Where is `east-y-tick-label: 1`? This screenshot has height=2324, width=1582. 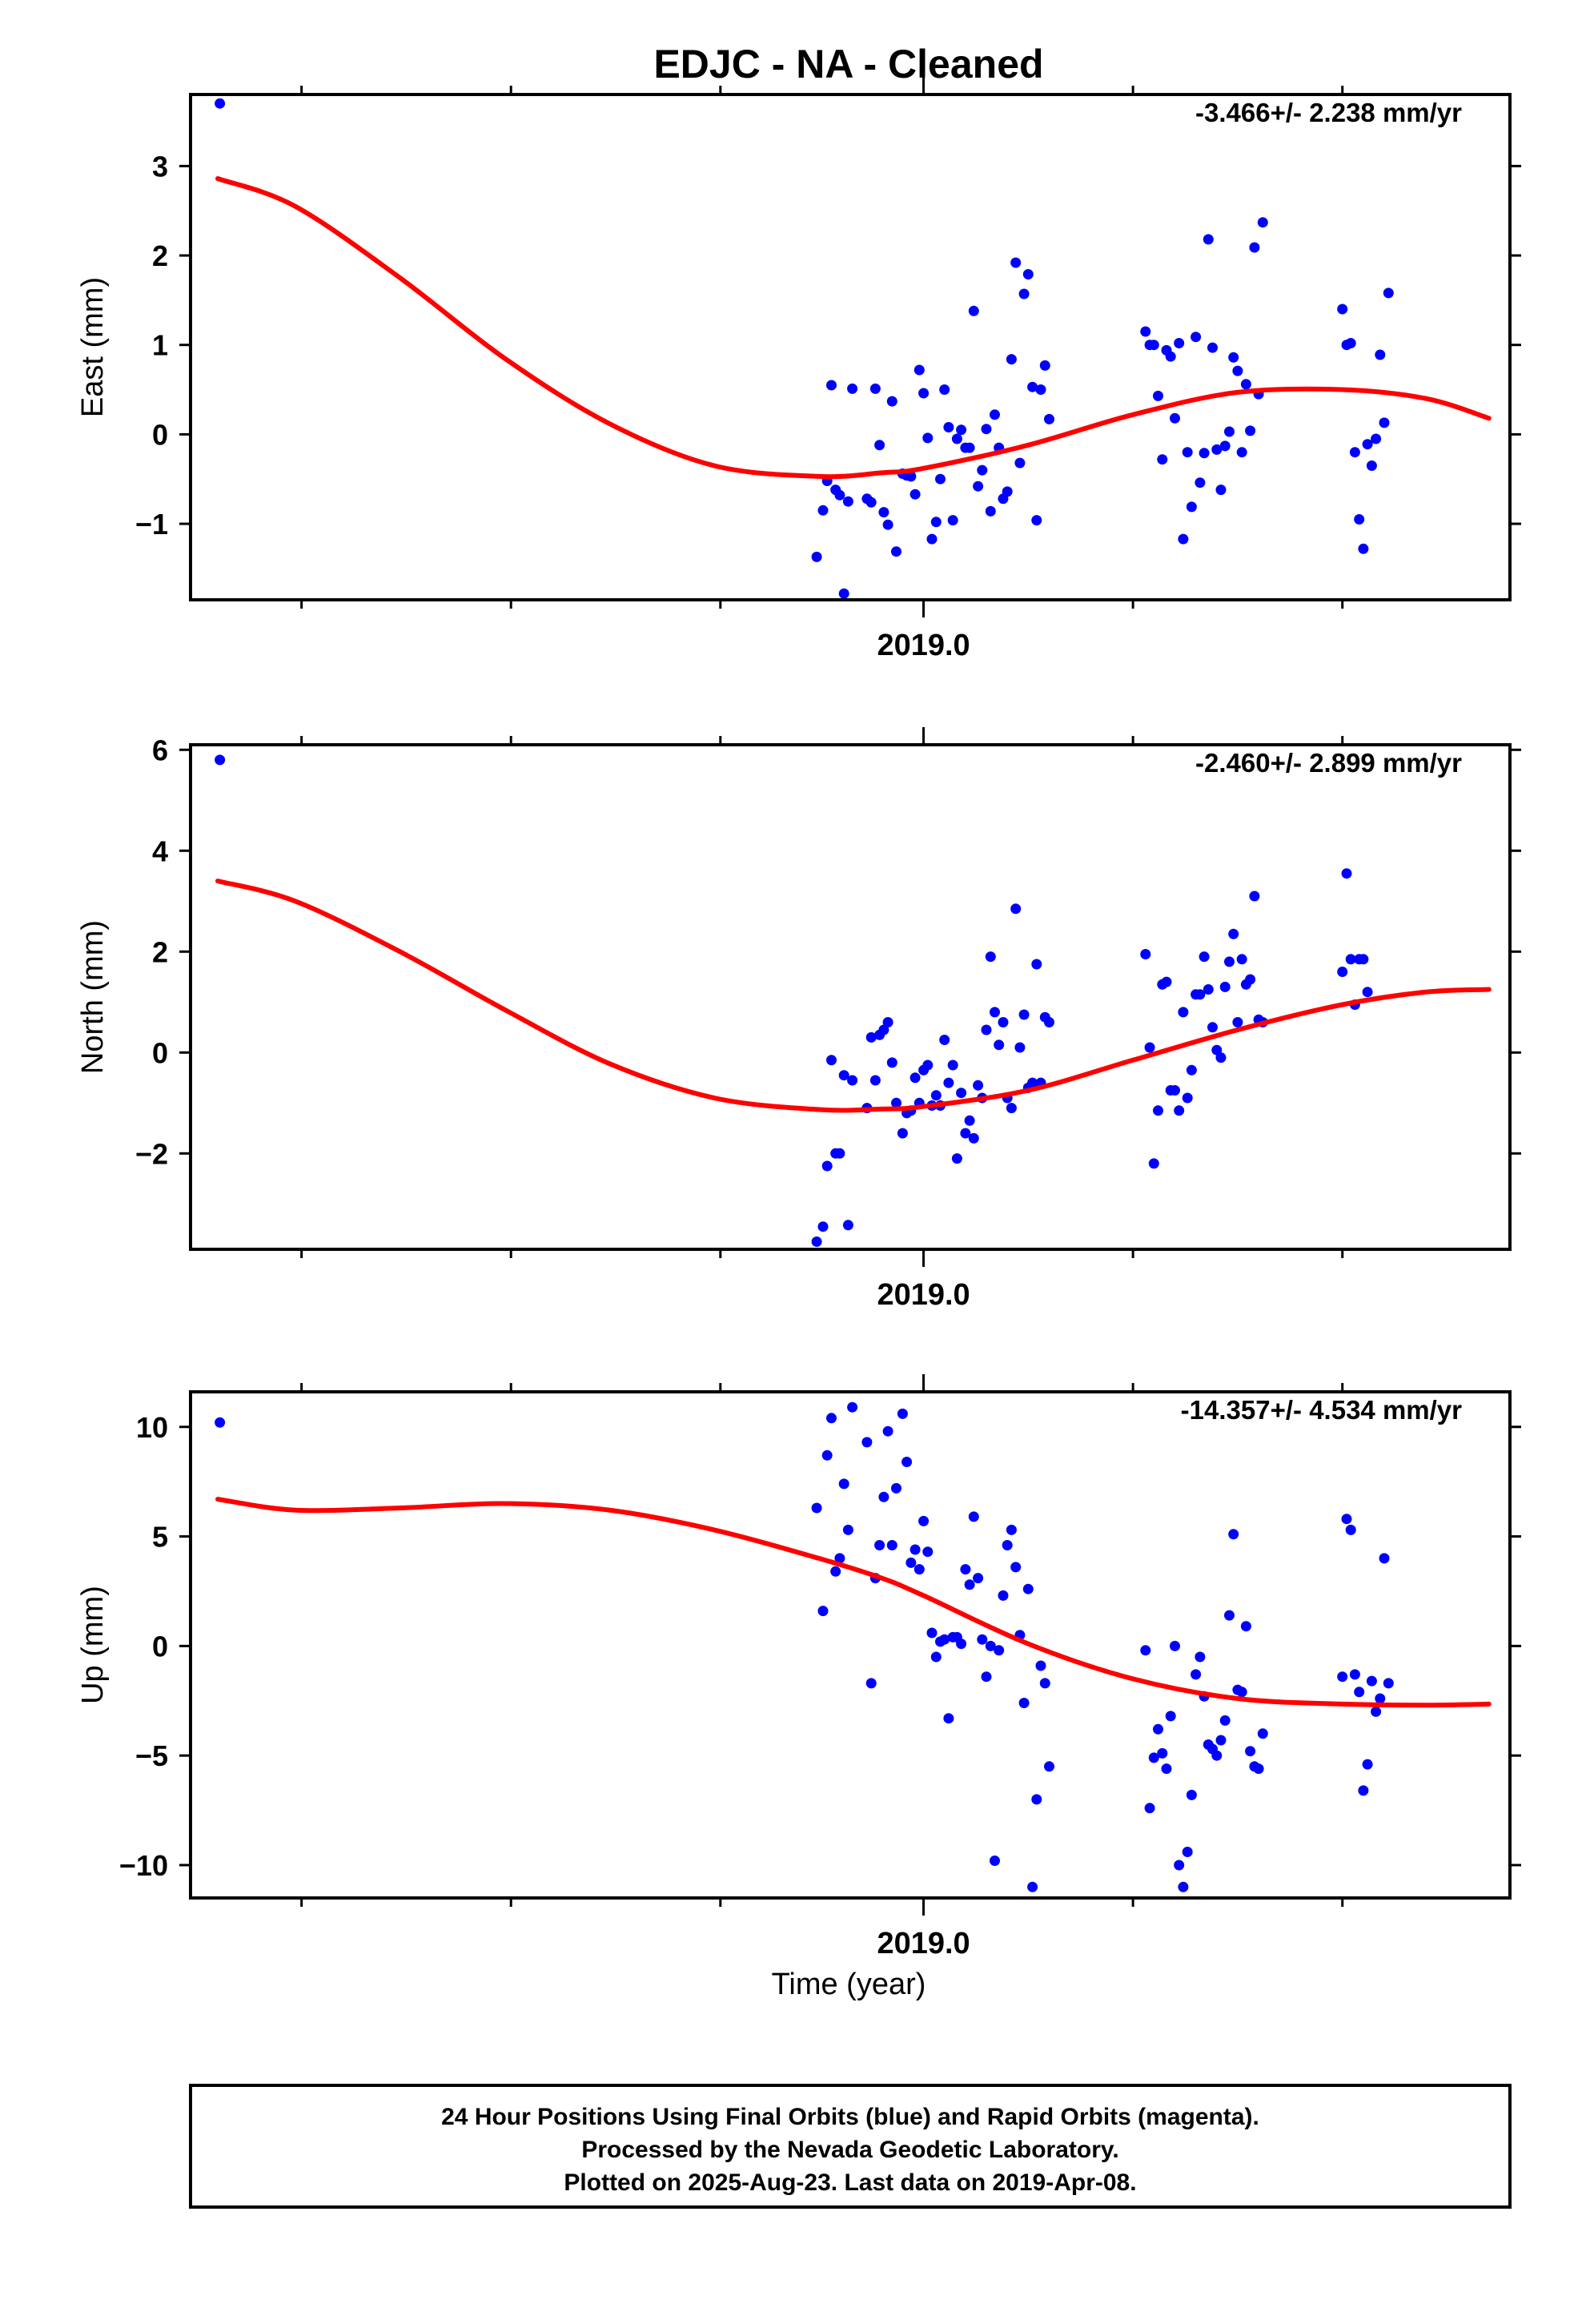 east-y-tick-label: 1 is located at coordinates (160, 345).